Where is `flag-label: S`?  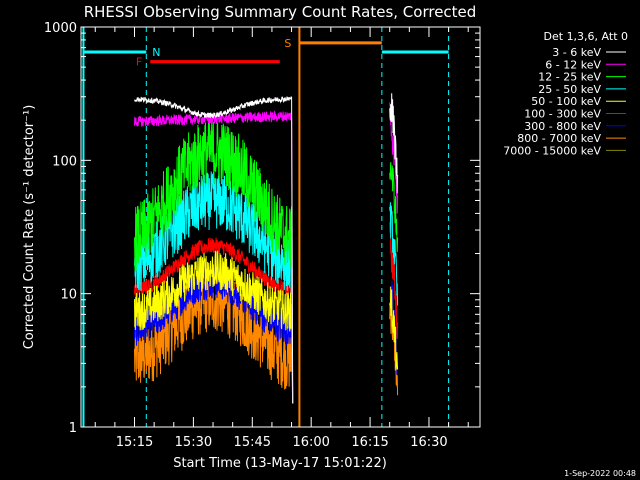
flag-label: S is located at coordinates (287, 43).